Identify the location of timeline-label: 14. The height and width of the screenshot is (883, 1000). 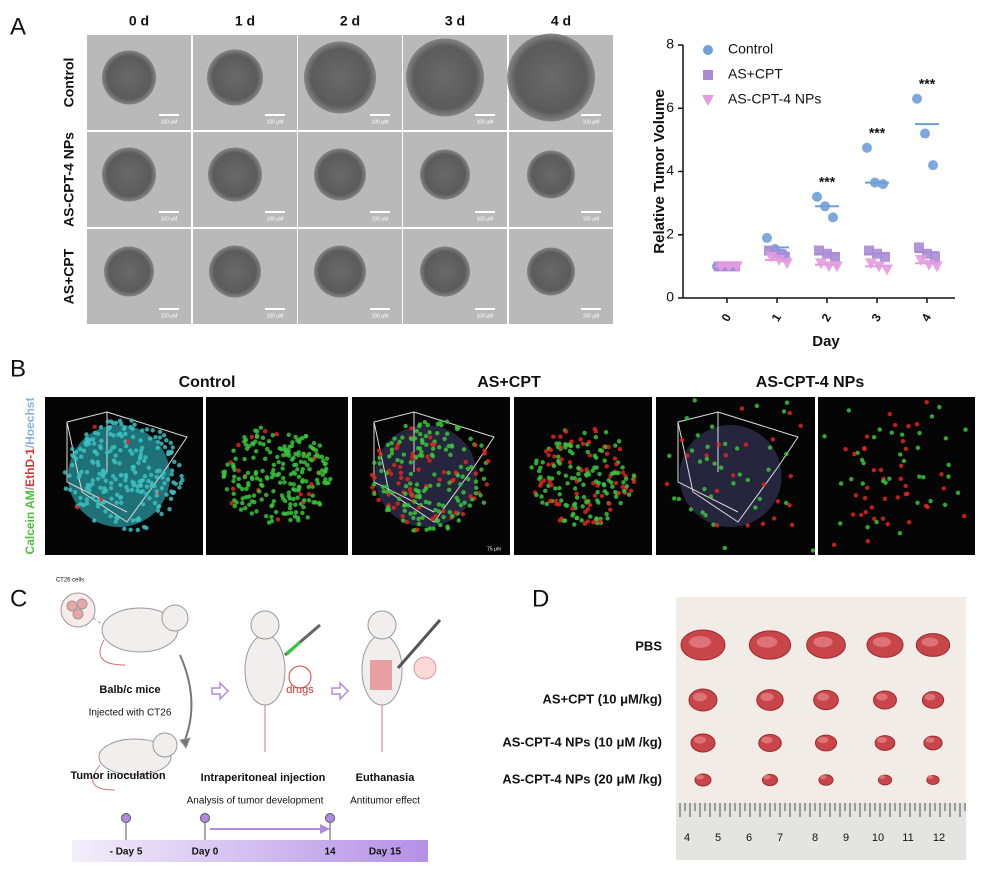
(330, 852).